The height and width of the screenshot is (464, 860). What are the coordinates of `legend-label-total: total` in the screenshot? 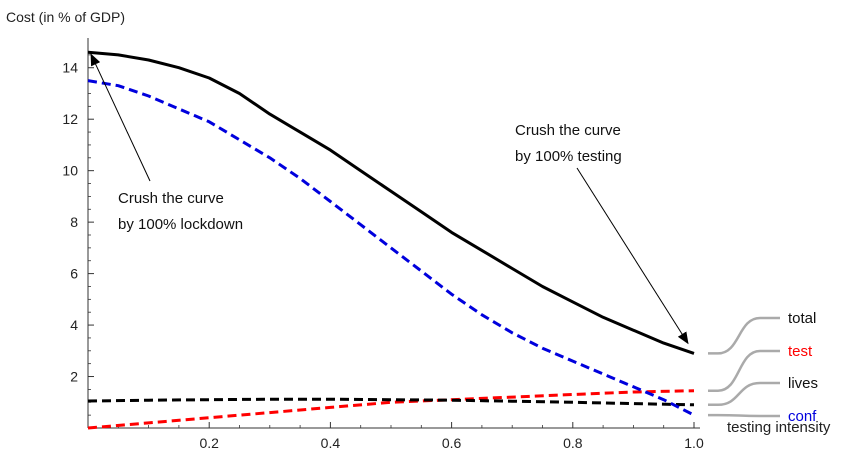 It's located at (802, 318).